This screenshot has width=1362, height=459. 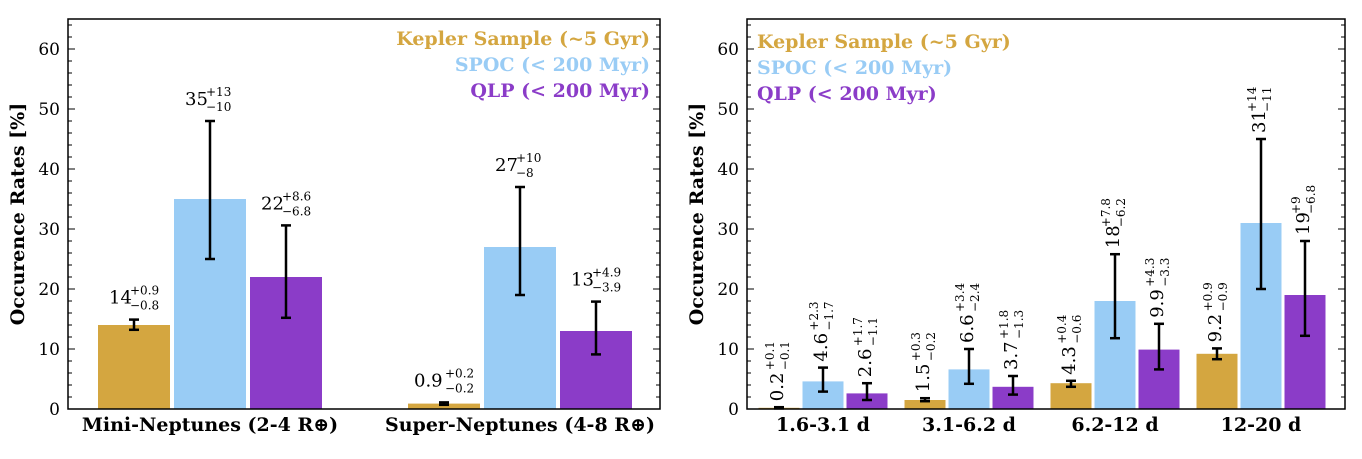 What do you see at coordinates (560, 91) in the screenshot?
I see `legend-entry-qlp: QLP (< 200 Myr)` at bounding box center [560, 91].